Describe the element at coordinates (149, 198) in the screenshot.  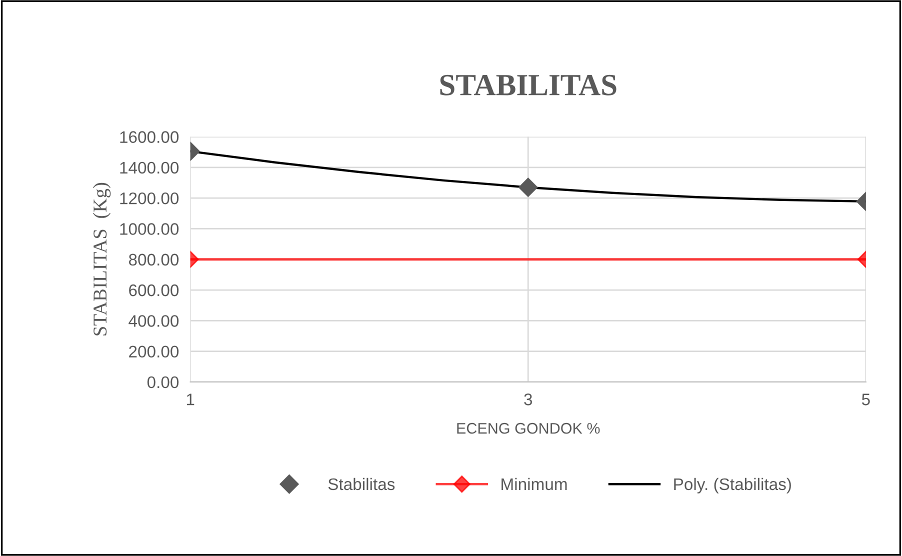
I see `y-tick-label: 1200.00` at that location.